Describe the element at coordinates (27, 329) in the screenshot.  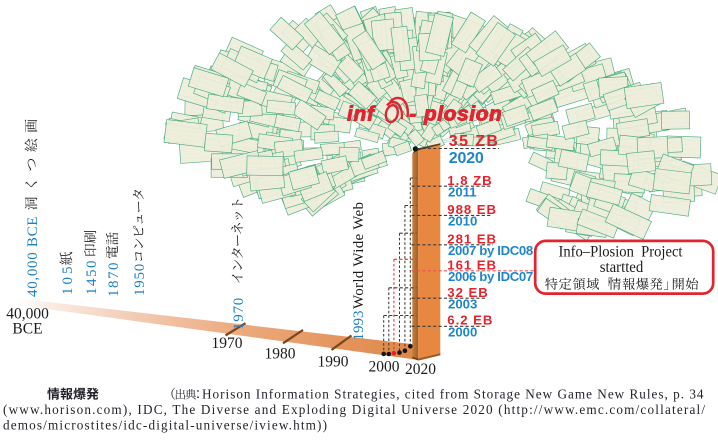
I see `svg-text: BCE` at that location.